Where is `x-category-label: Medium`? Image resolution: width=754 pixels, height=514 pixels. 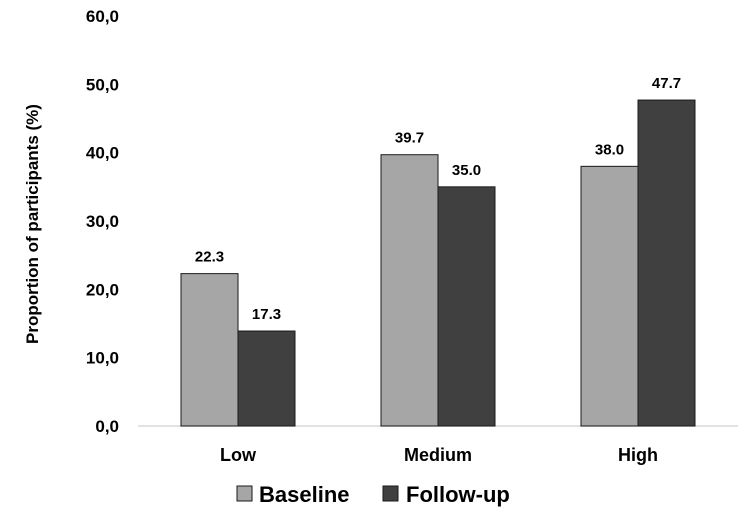
x-category-label: Medium is located at coordinates (438, 455).